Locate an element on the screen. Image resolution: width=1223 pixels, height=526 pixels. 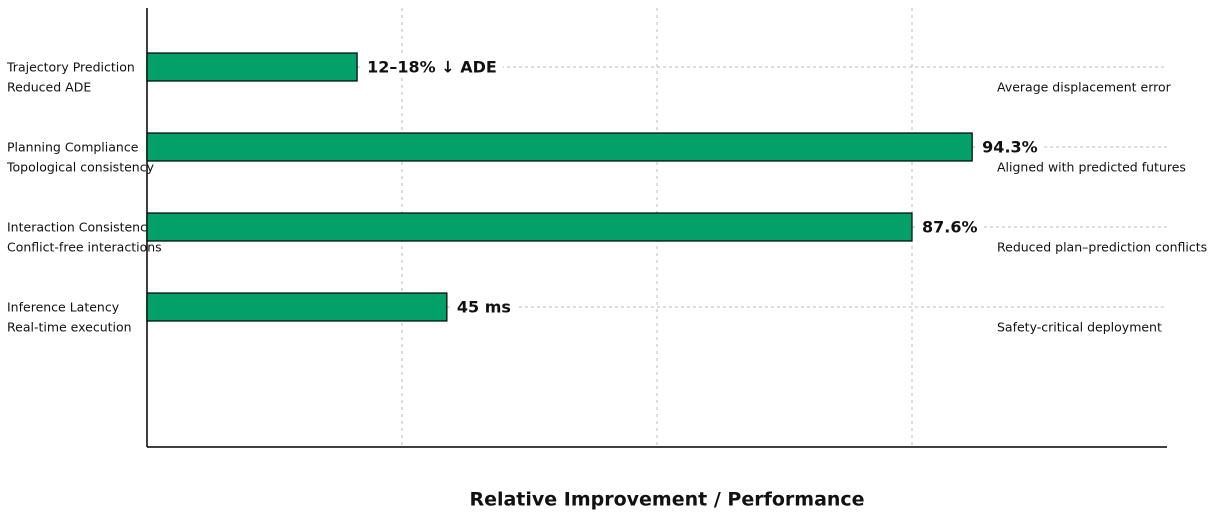
annotation: 12–18% ↓ ADE is located at coordinates (432, 67).